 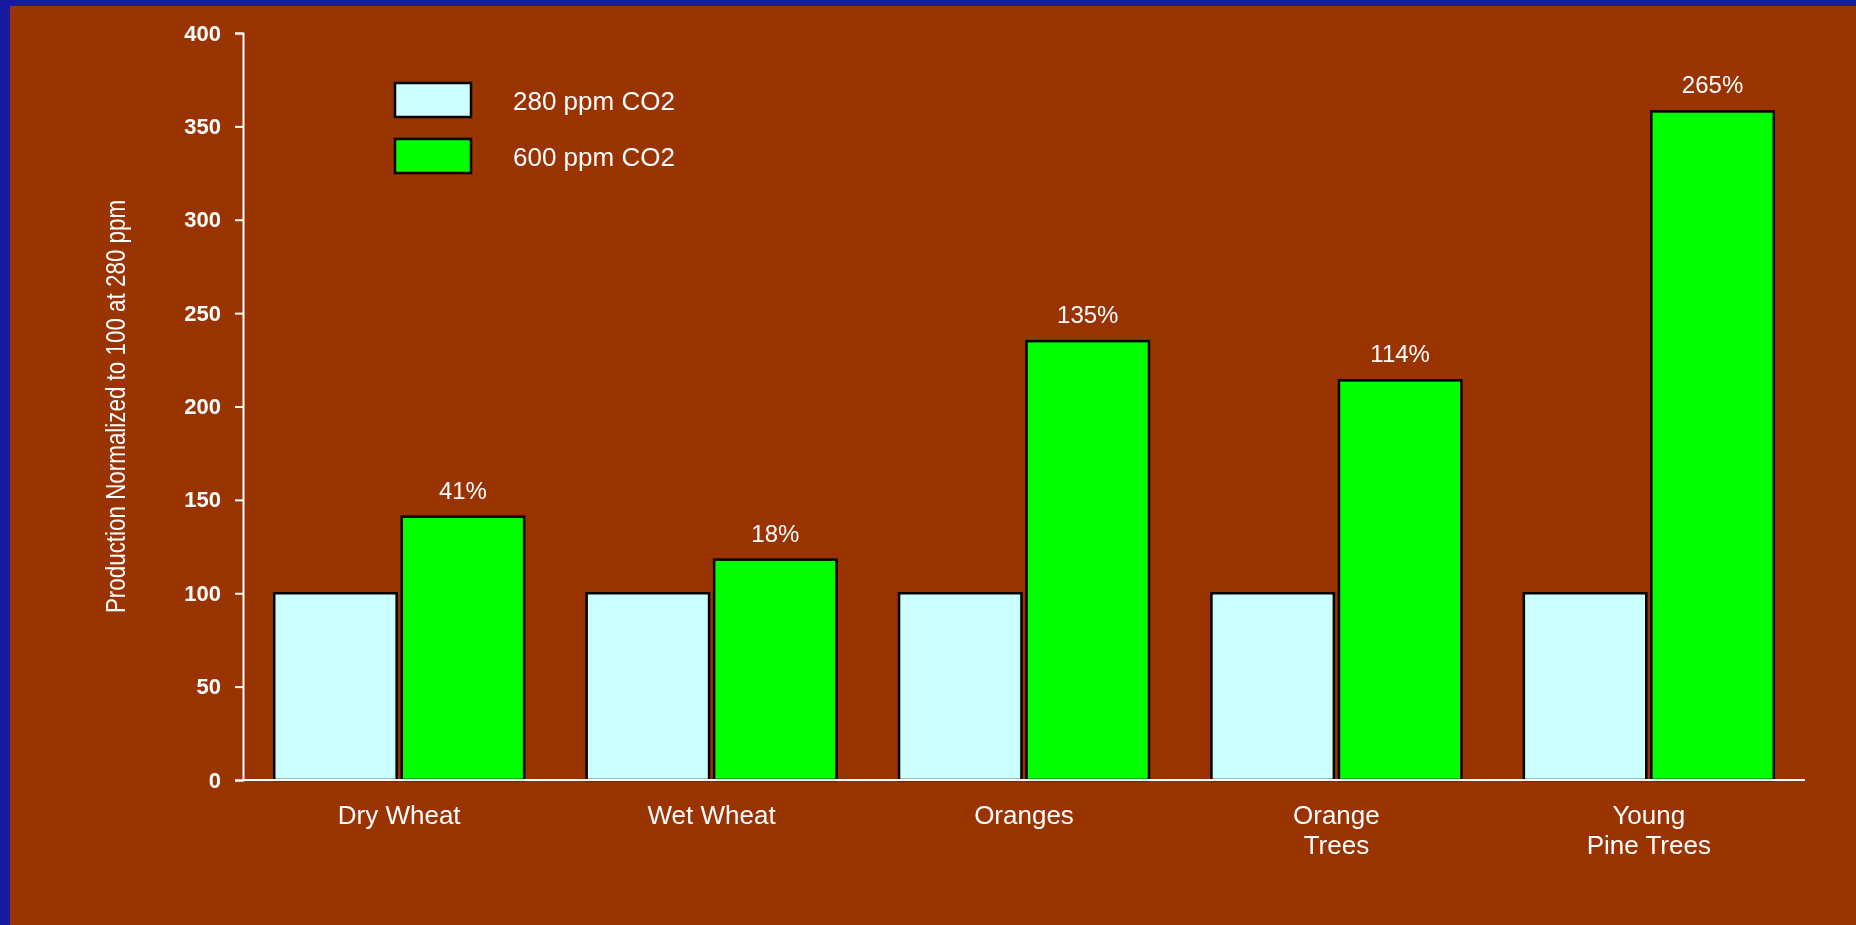 What do you see at coordinates (399, 815) in the screenshot?
I see `x-tick-label: Dry Wheat` at bounding box center [399, 815].